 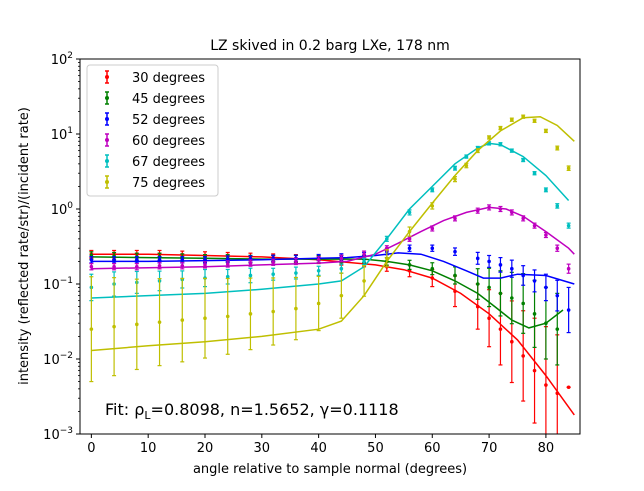 What do you see at coordinates (58, 434) in the screenshot?
I see `y-tick-label: 10⁻³` at bounding box center [58, 434].